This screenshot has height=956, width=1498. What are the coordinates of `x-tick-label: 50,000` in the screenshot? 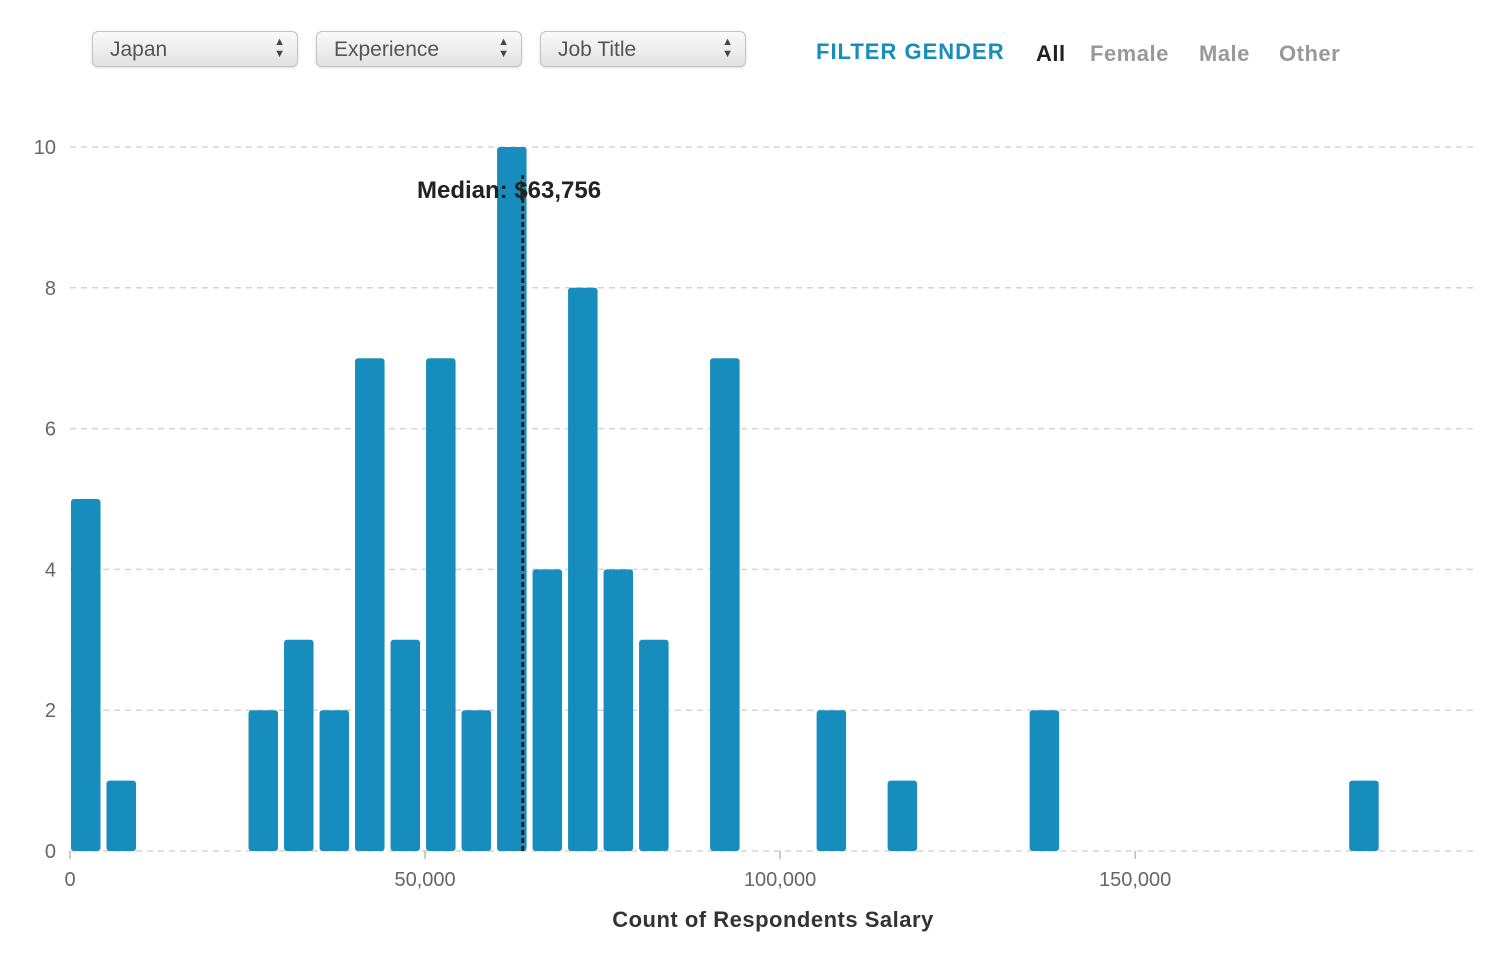 It's located at (424, 880).